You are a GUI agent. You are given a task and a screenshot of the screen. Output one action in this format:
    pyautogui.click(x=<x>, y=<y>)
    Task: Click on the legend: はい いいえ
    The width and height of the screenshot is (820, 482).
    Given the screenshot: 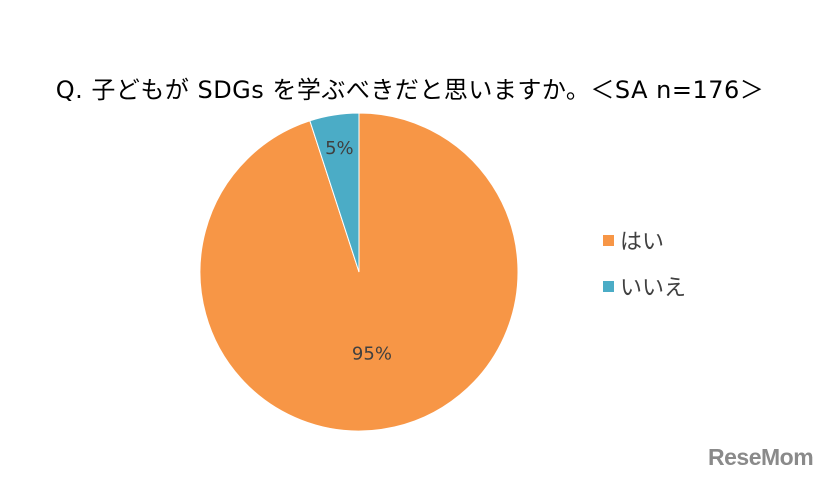 What is the action you would take?
    pyautogui.click(x=644, y=272)
    